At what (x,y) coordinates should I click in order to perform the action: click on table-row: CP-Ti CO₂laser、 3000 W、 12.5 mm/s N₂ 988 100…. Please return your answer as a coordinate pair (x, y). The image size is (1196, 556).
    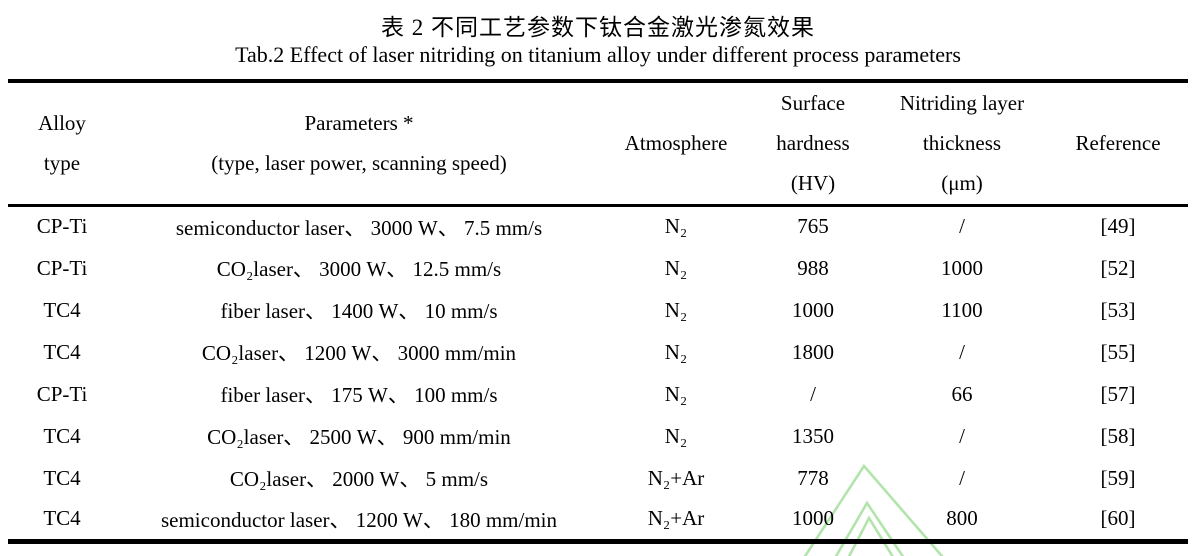
    Looking at the image, I should click on (598, 268).